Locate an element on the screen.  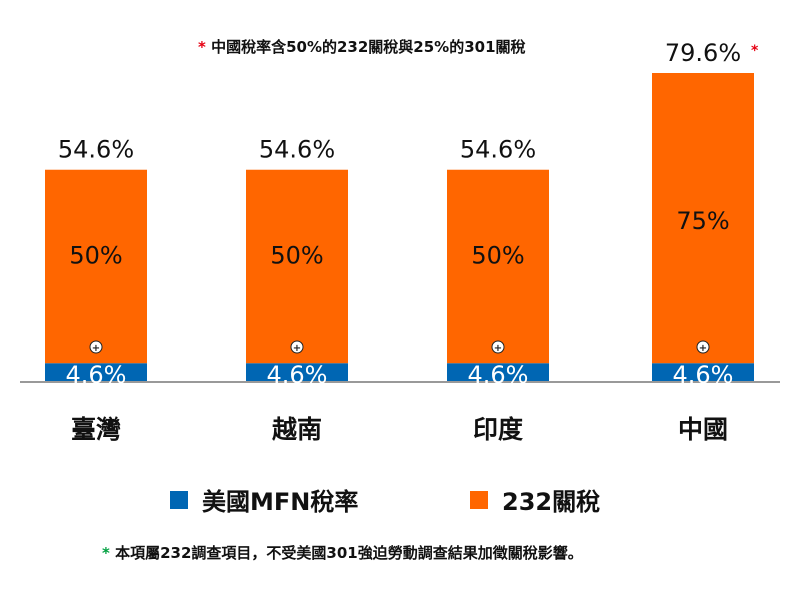
legend-item-mfn: 美國MFN稅率 is located at coordinates (264, 499).